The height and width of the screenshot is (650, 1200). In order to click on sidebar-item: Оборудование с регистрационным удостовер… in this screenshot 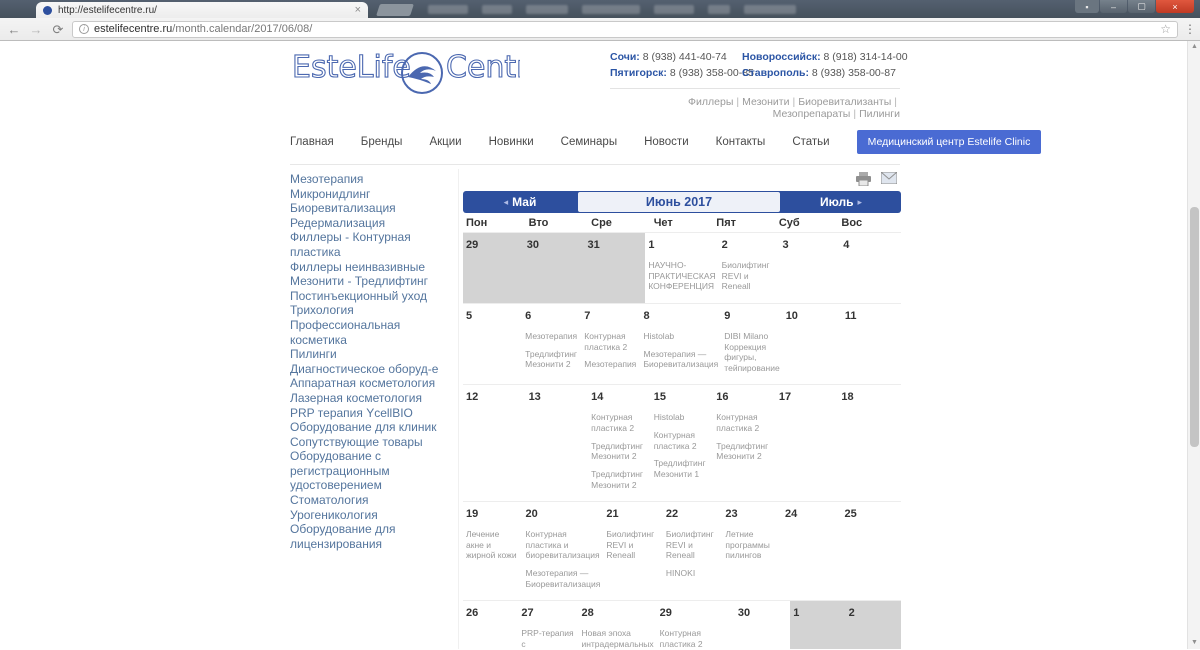, I will do `click(340, 471)`.